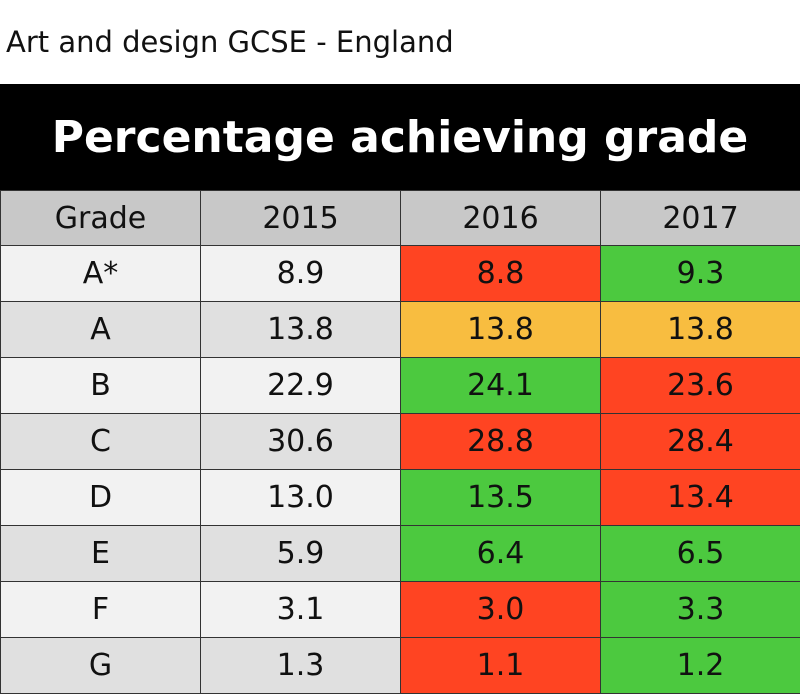 The width and height of the screenshot is (800, 696). What do you see at coordinates (300, 273) in the screenshot?
I see `value-cell-2015: 8.9` at bounding box center [300, 273].